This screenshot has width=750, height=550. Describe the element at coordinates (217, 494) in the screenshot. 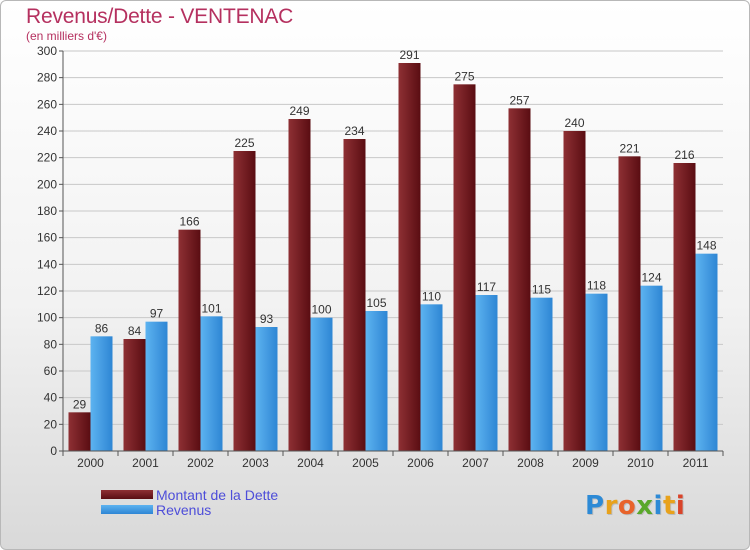

I see `legend-label-debt: Montant de la Dette` at that location.